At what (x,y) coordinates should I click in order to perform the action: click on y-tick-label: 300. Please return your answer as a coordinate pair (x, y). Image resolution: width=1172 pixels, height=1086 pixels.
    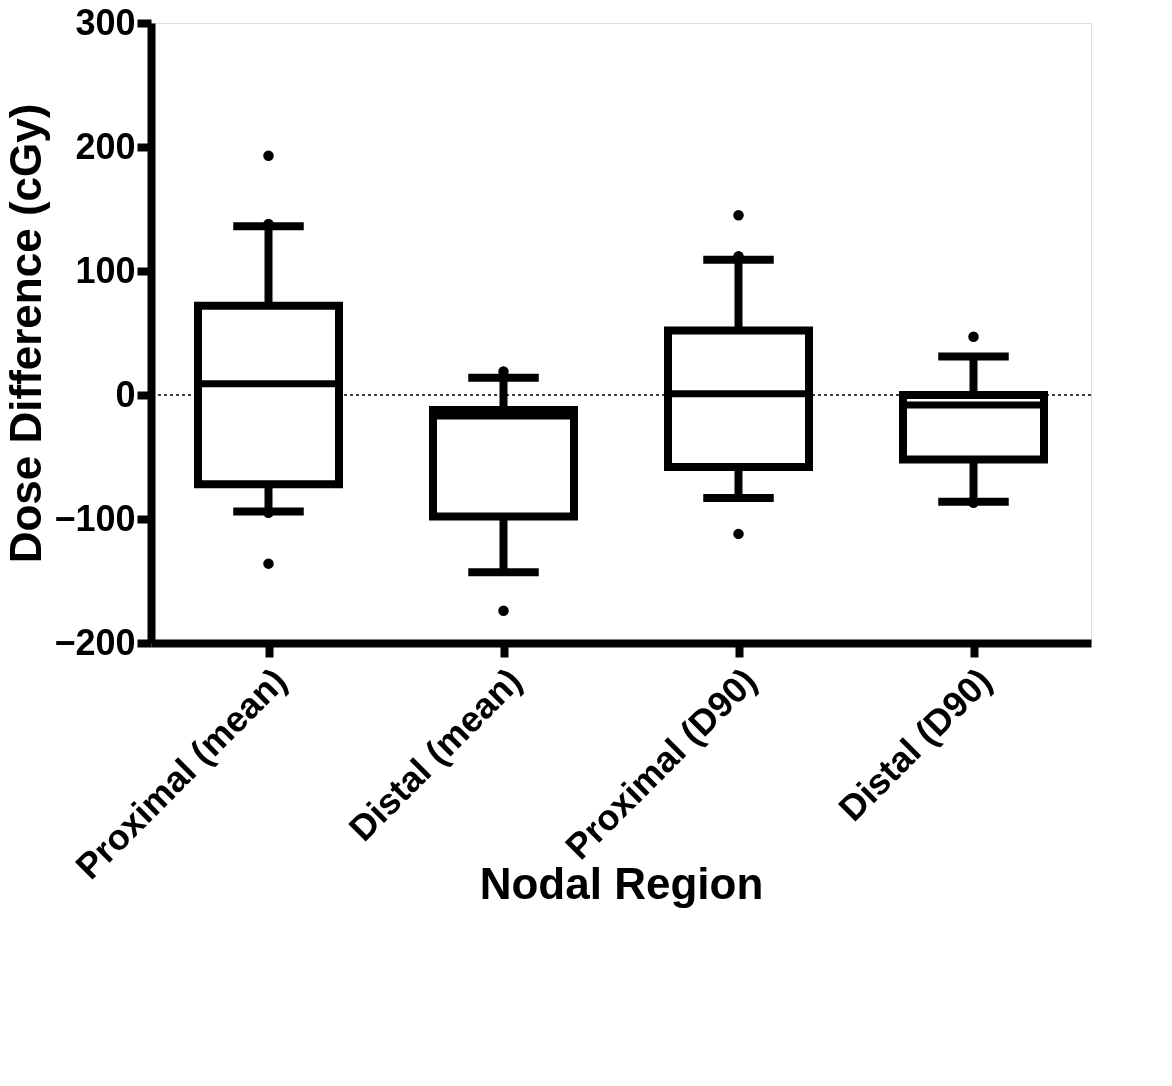
    Looking at the image, I should click on (105, 22).